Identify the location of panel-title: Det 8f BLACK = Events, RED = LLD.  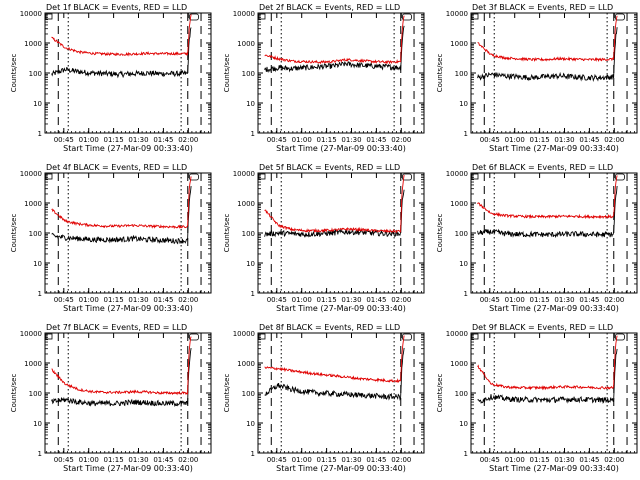
(329, 327).